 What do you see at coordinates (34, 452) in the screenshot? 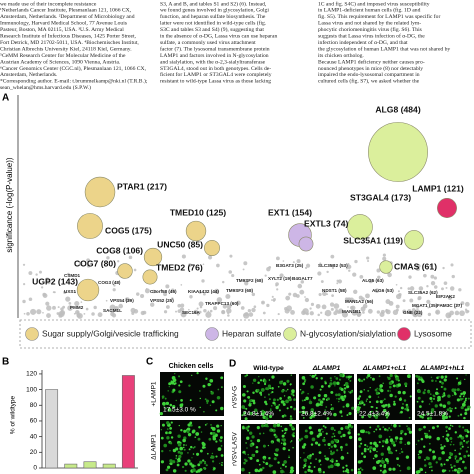
I see `y-tick-label: 20` at bounding box center [34, 452].